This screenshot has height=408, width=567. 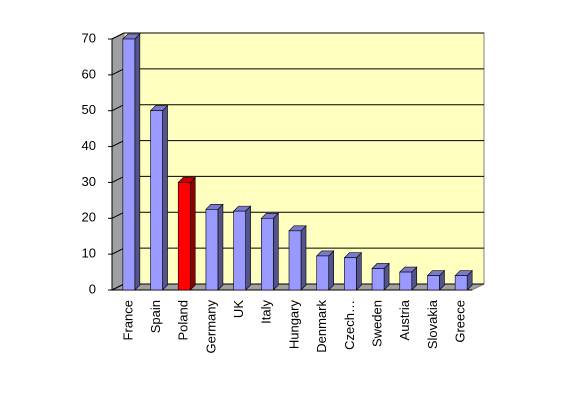 What do you see at coordinates (89, 109) in the screenshot?
I see `y-tick-label: 50` at bounding box center [89, 109].